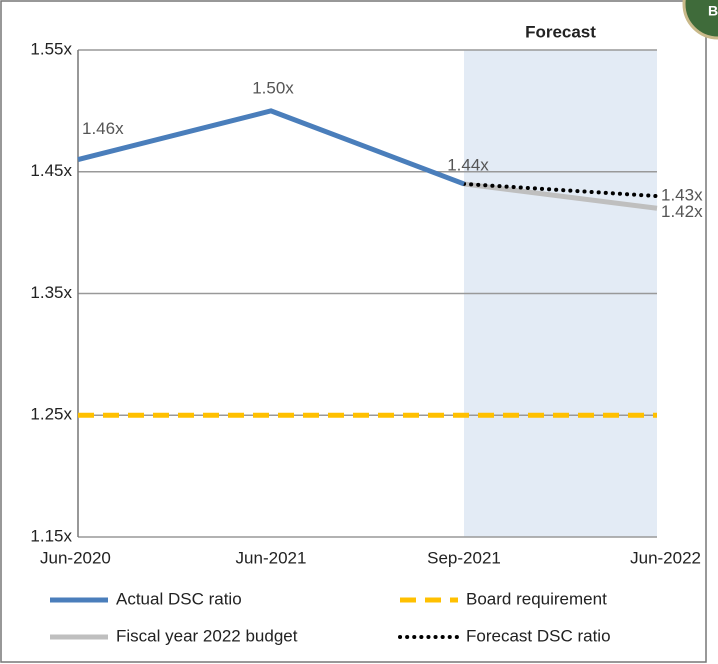 This screenshot has width=718, height=664. Describe the element at coordinates (536, 598) in the screenshot. I see `legend-label: Board requirement` at that location.